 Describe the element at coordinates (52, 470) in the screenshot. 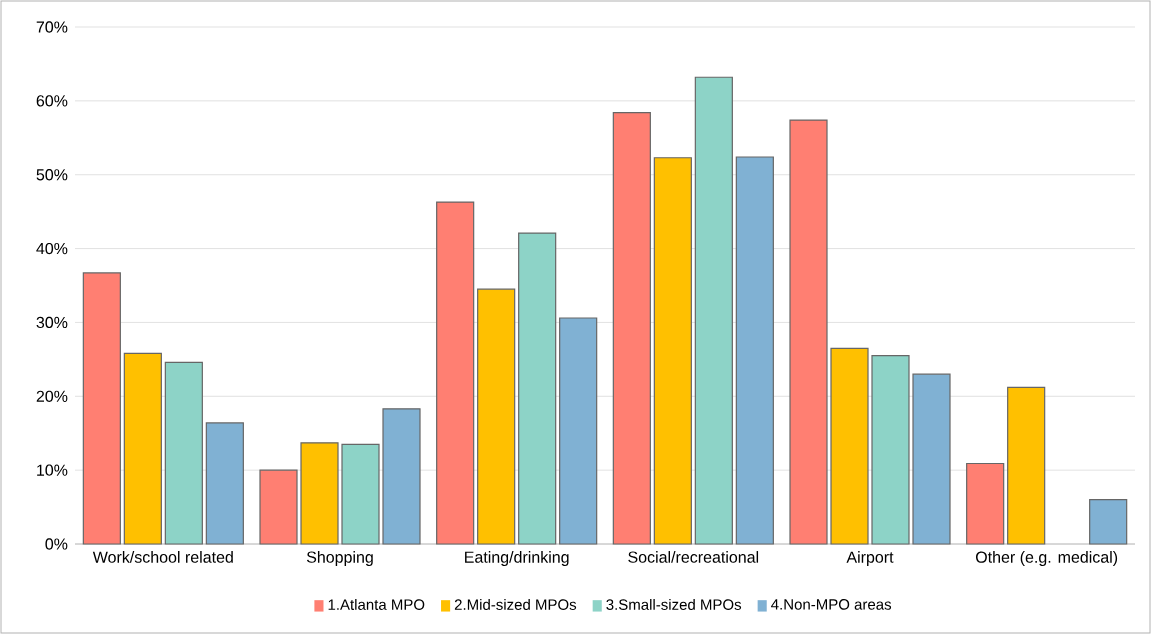

I see `y-tick-label: 10%` at that location.